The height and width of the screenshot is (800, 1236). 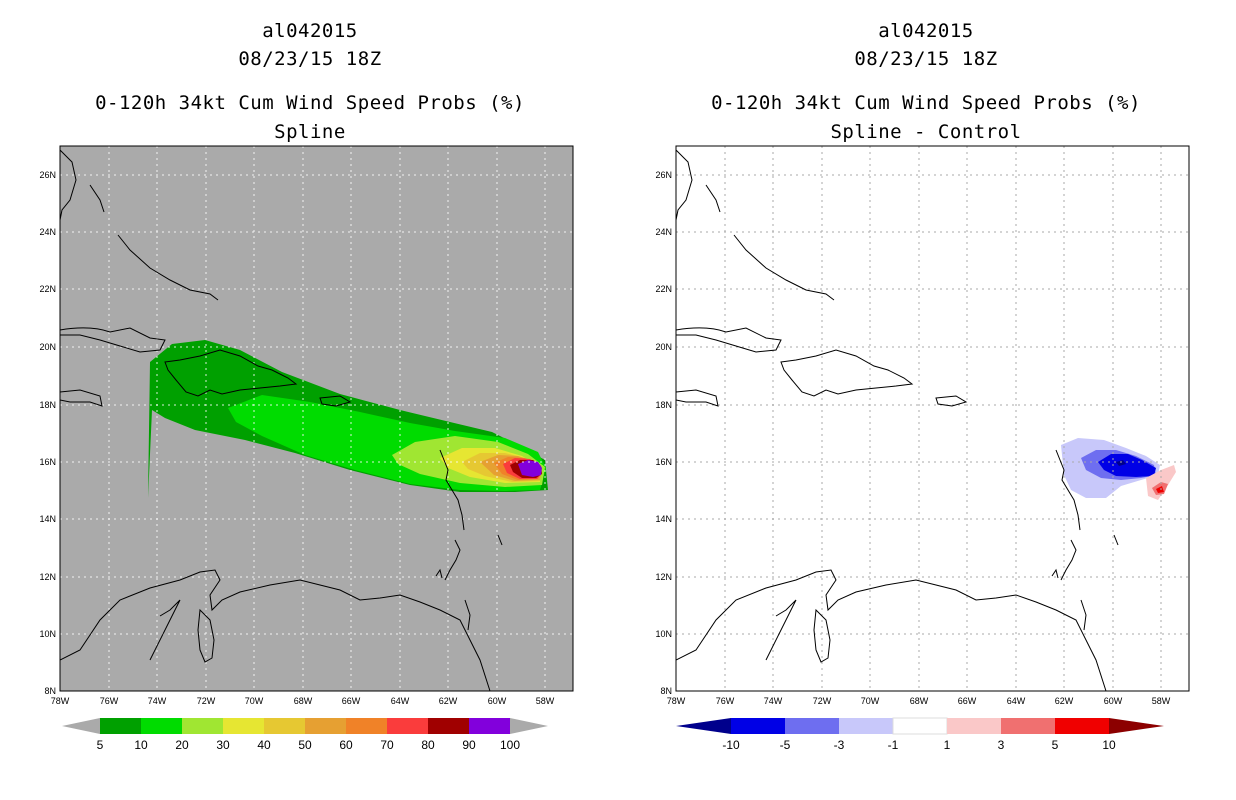 I want to click on right-lat-16: 16N, so click(x=663, y=462).